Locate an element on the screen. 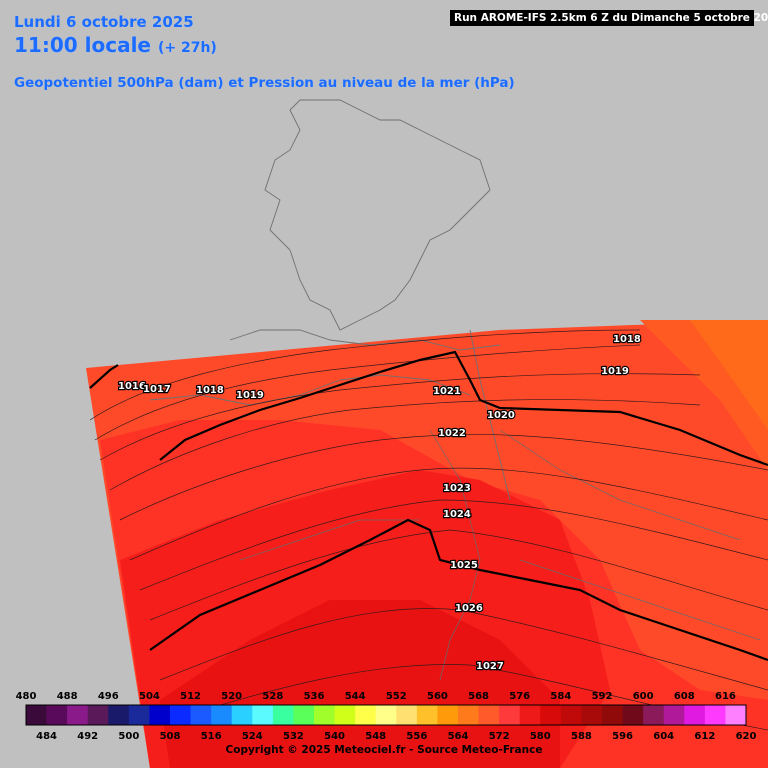 Image resolution: width=768 pixels, height=768 pixels. scale-label-top: 480 is located at coordinates (26, 696).